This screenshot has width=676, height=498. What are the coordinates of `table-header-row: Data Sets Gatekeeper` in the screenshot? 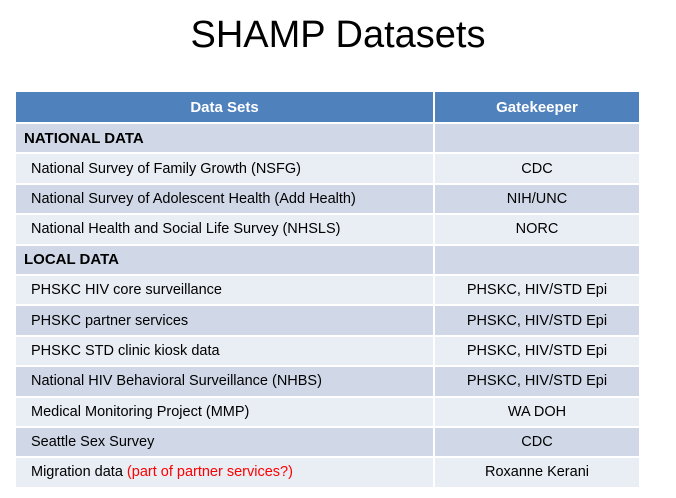 It's located at (328, 108).